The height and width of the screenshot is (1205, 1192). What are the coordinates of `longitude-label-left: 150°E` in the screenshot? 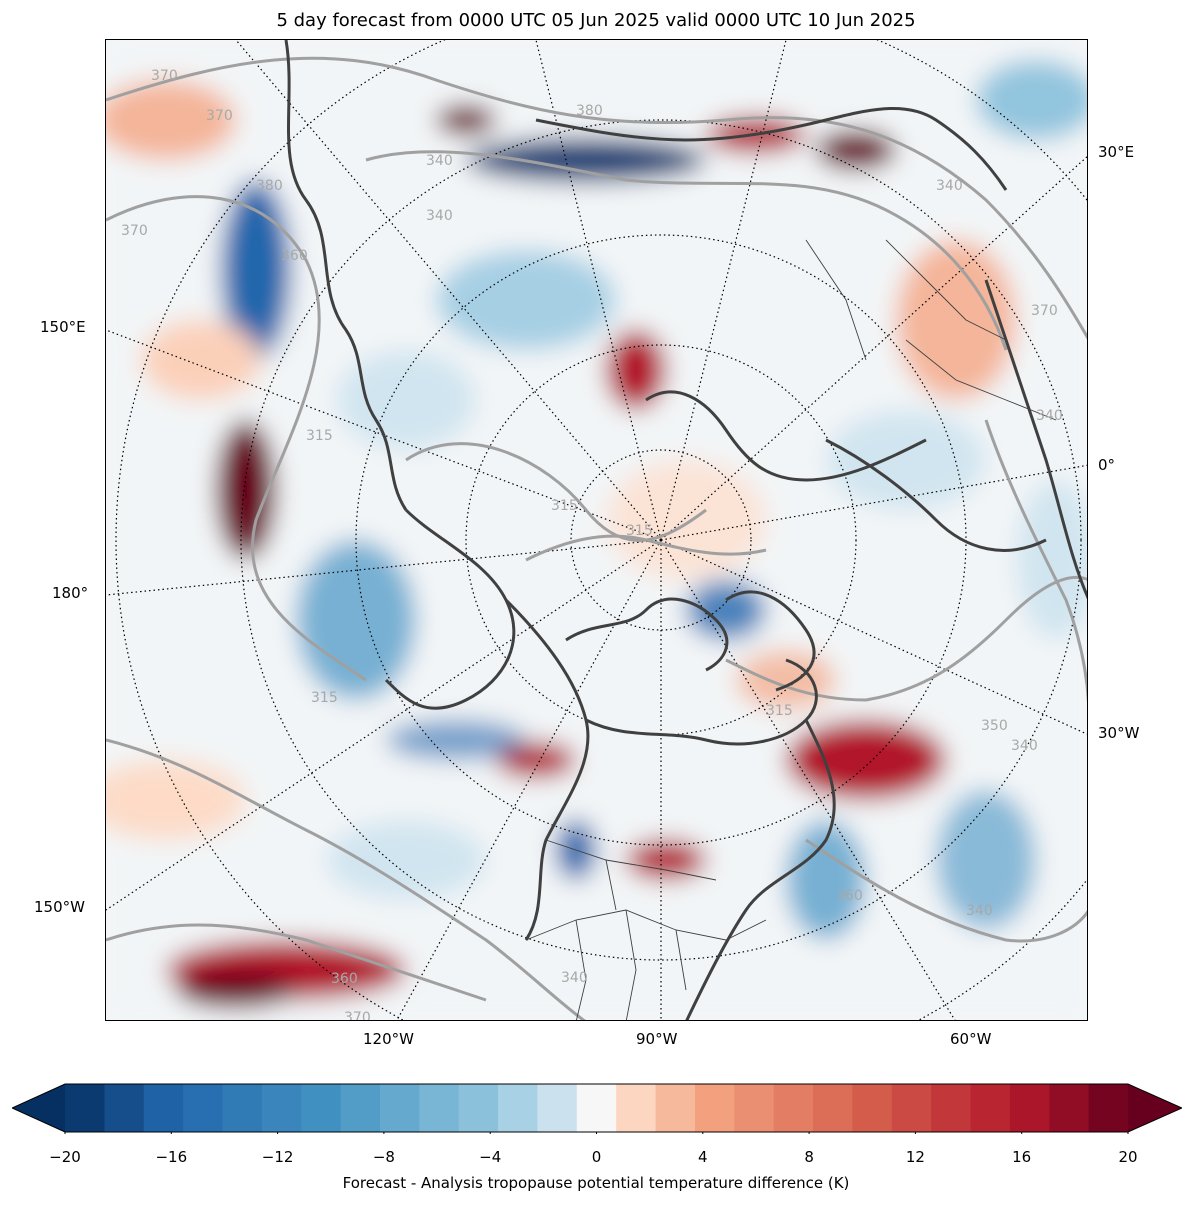 It's located at (63, 327).